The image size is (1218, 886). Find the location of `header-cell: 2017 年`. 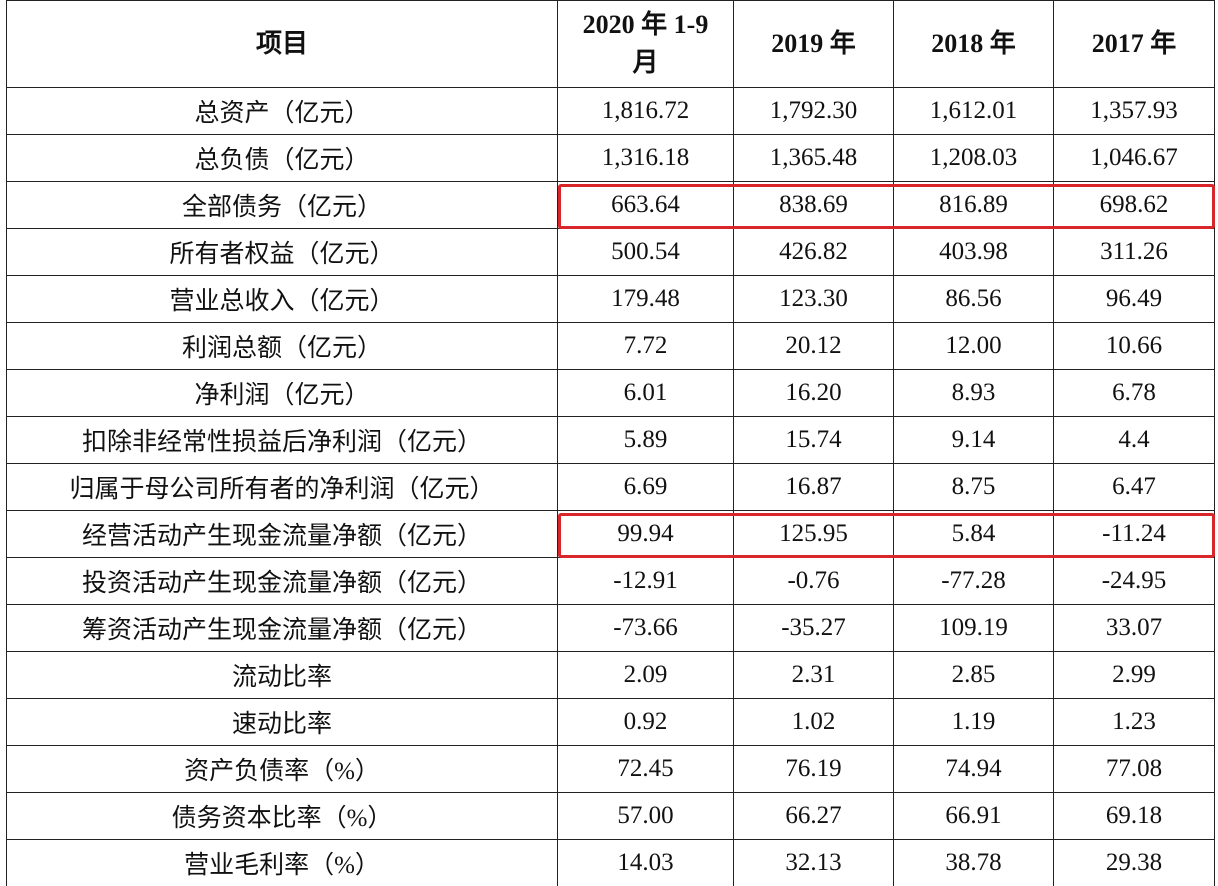

header-cell: 2017 年 is located at coordinates (1134, 44).